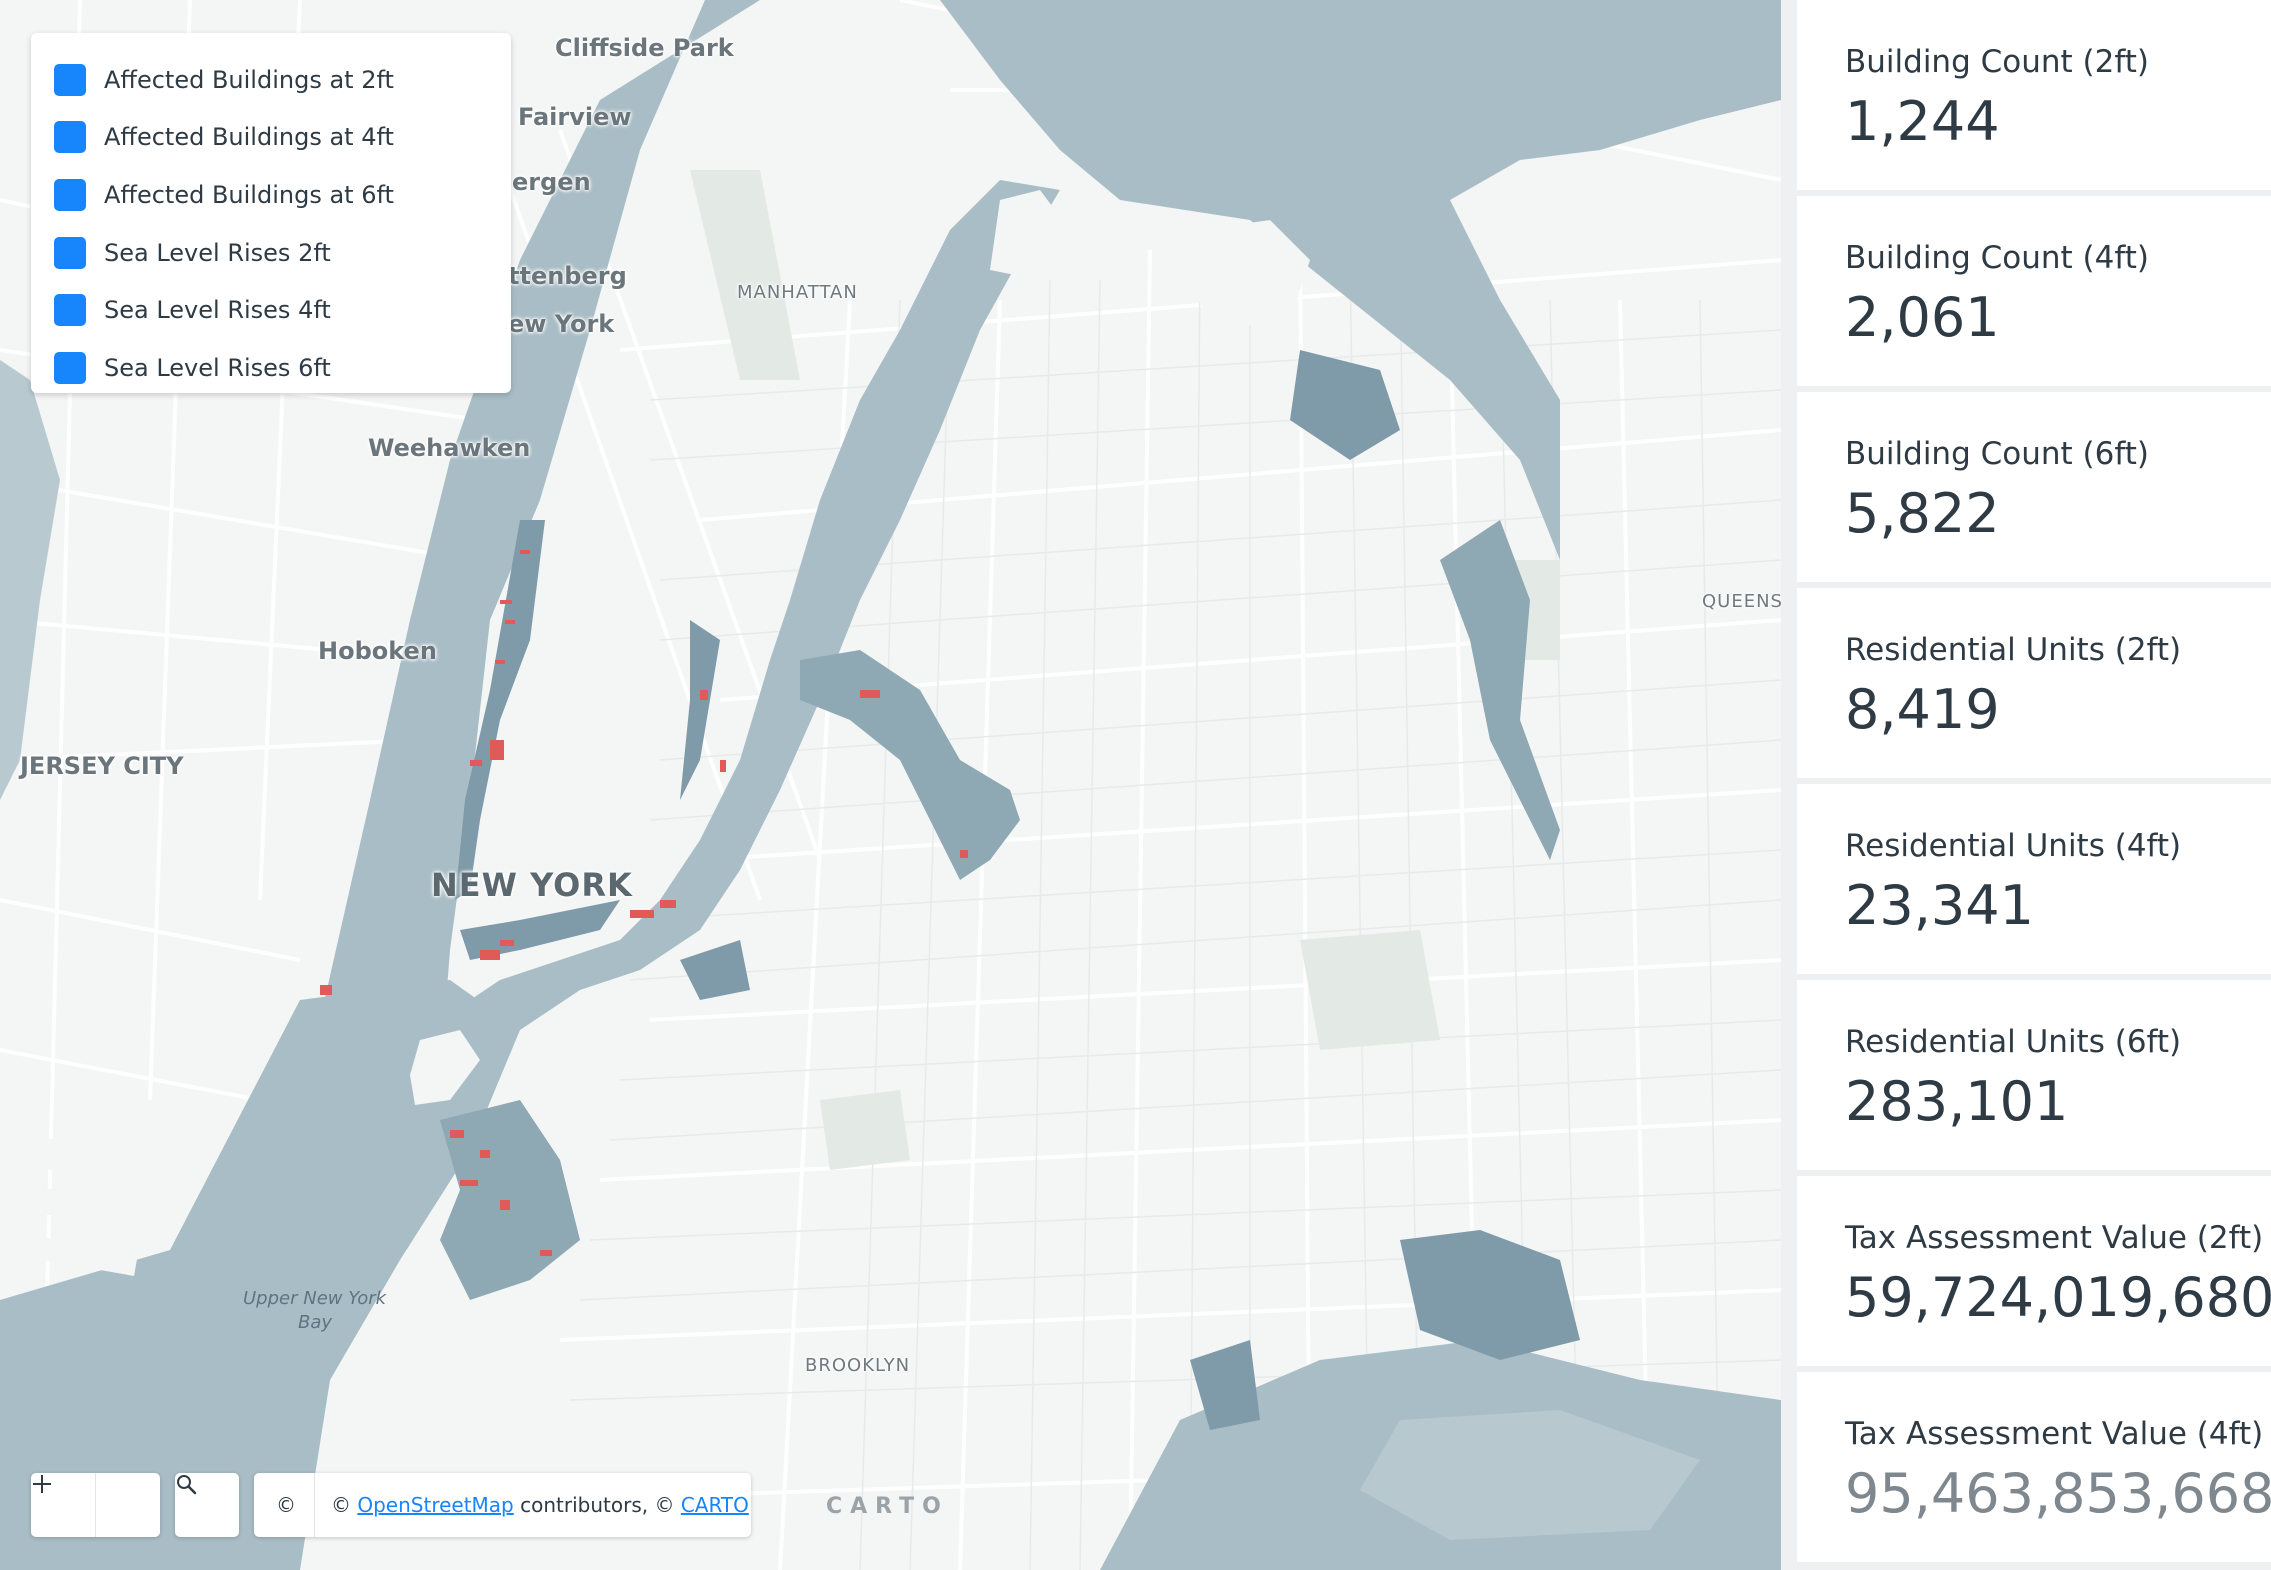 Image resolution: width=2271 pixels, height=1570 pixels. I want to click on long-island-sound, so click(1360, 280).